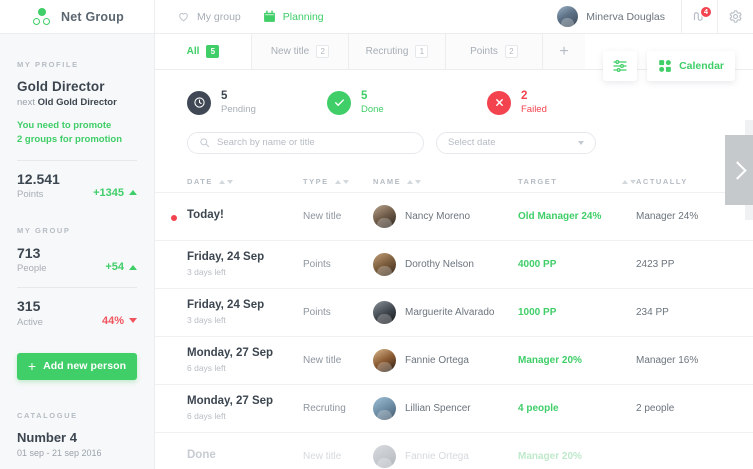 The height and width of the screenshot is (469, 753). What do you see at coordinates (203, 51) in the screenshot?
I see `tab-all: All 5` at bounding box center [203, 51].